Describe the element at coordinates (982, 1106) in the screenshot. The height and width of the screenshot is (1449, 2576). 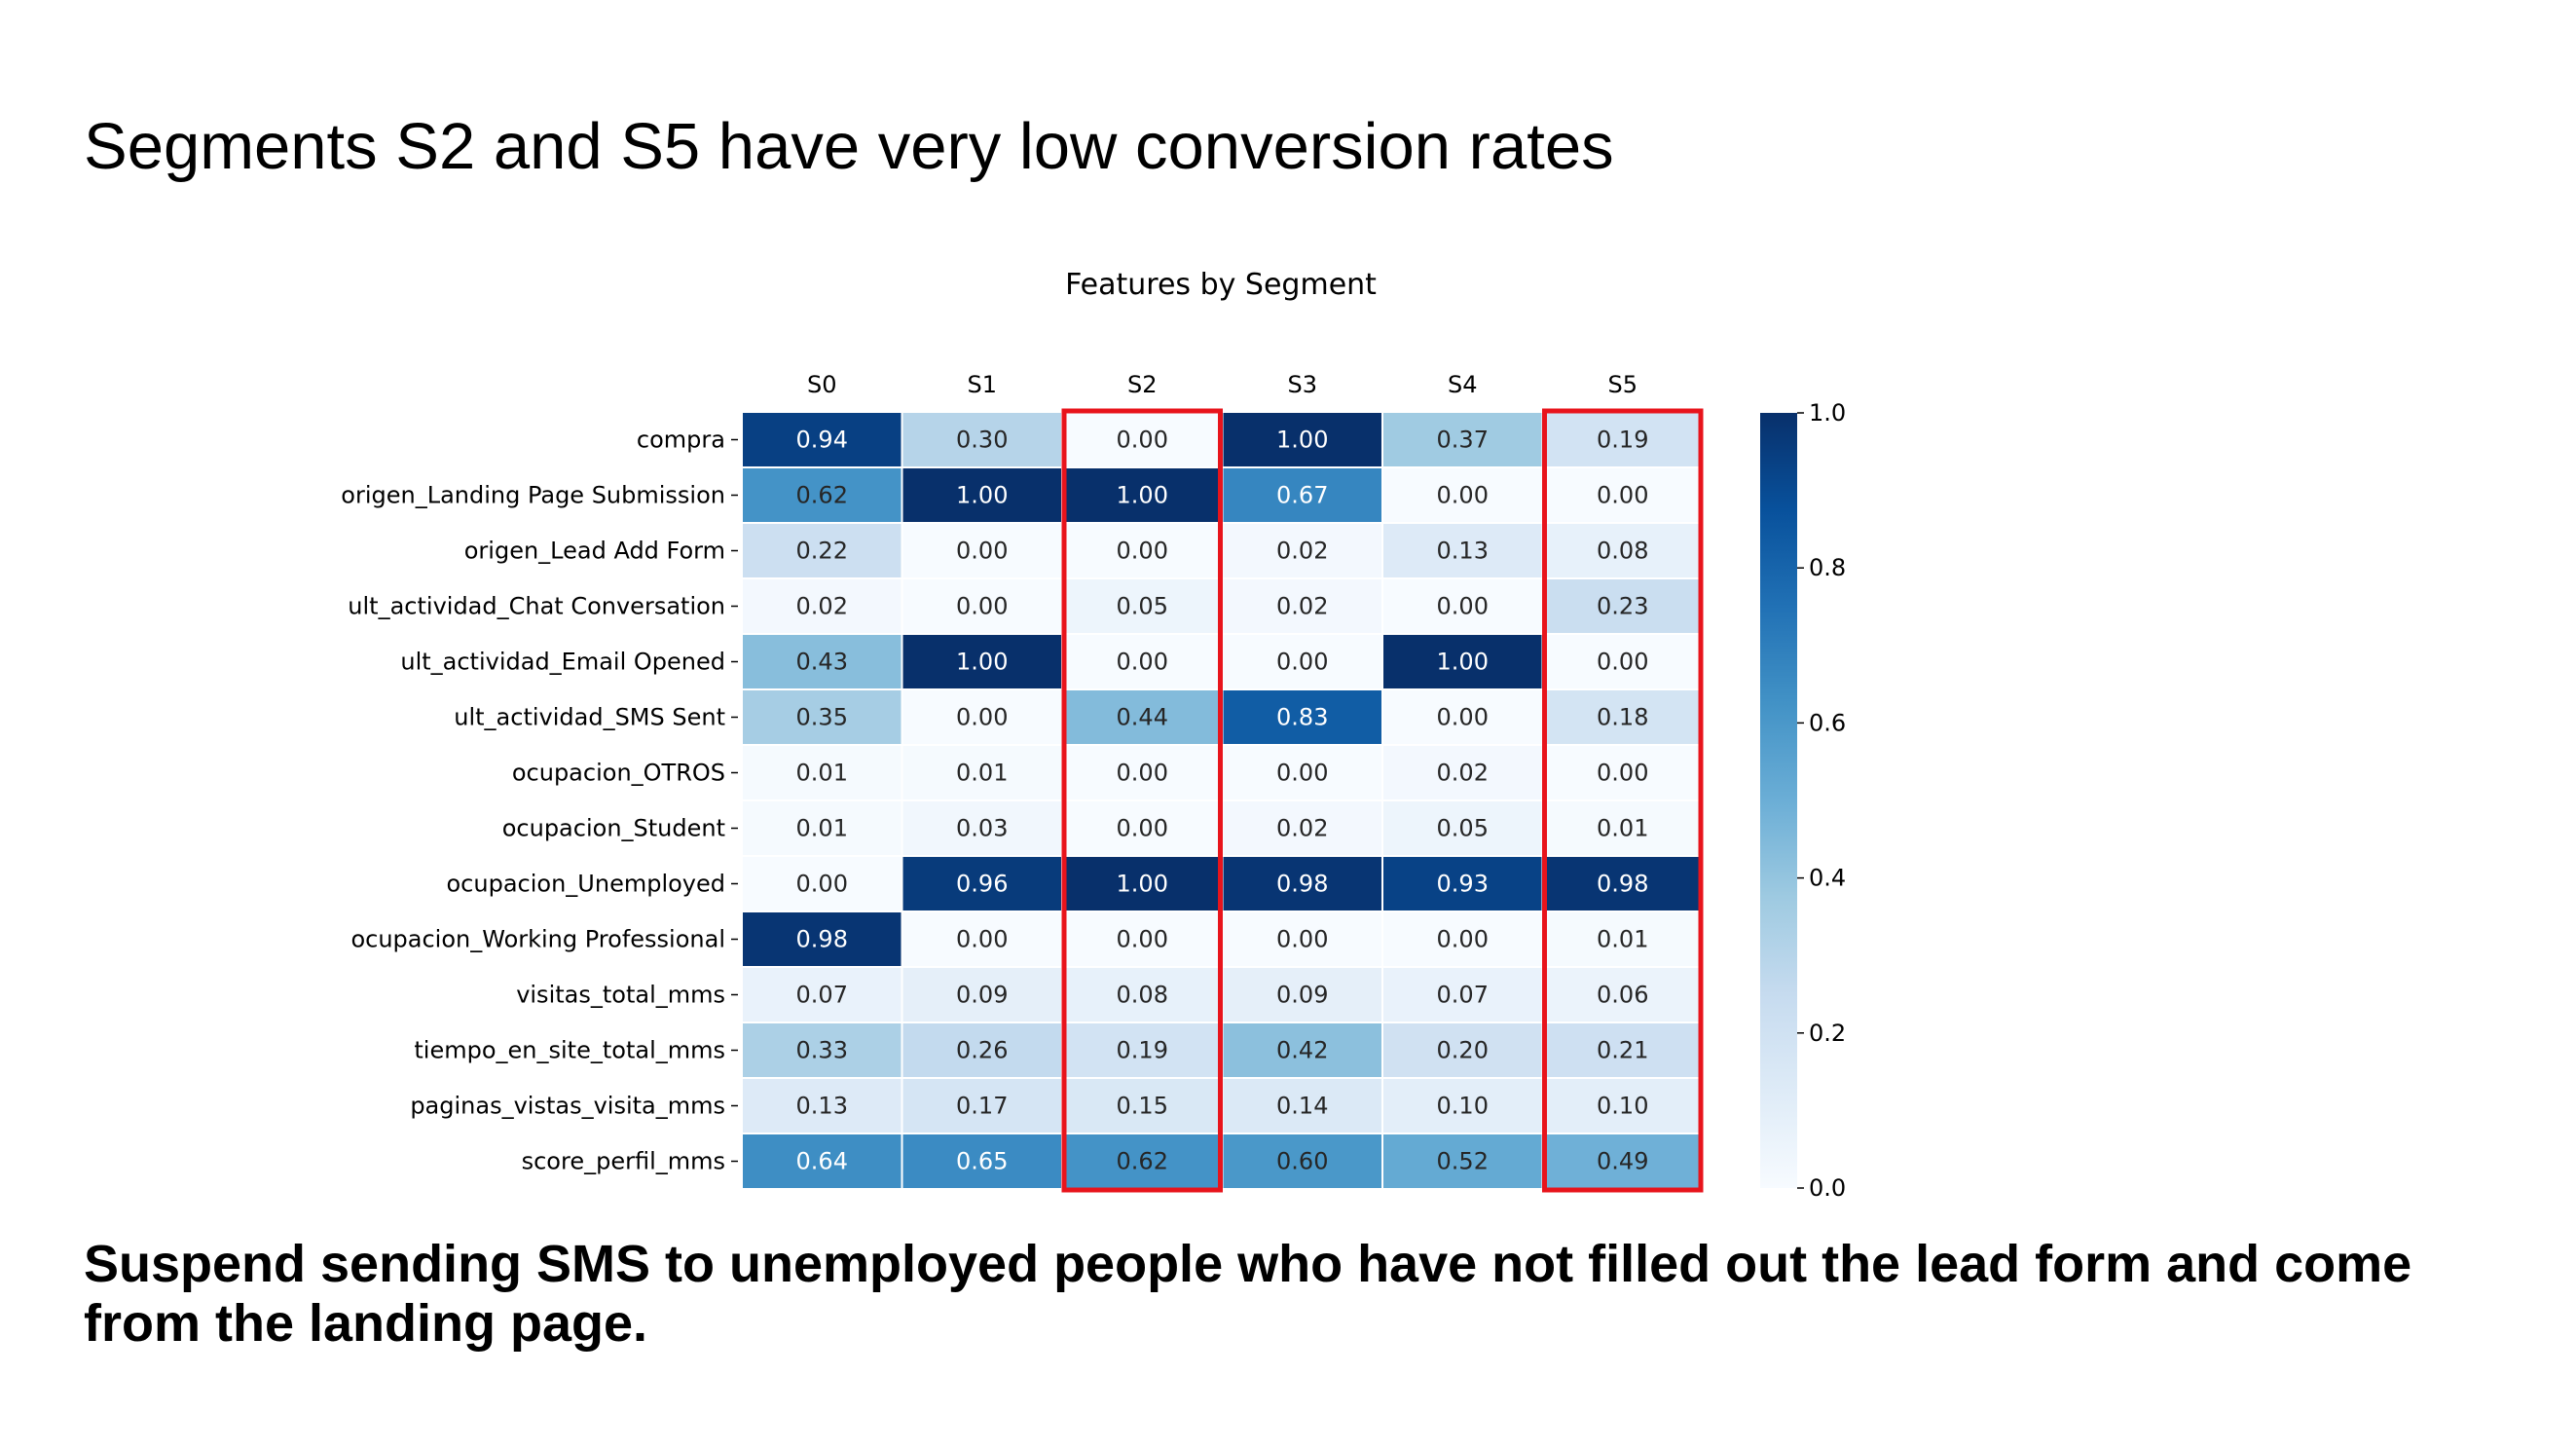
I see `cell-value-label: 0.17` at that location.